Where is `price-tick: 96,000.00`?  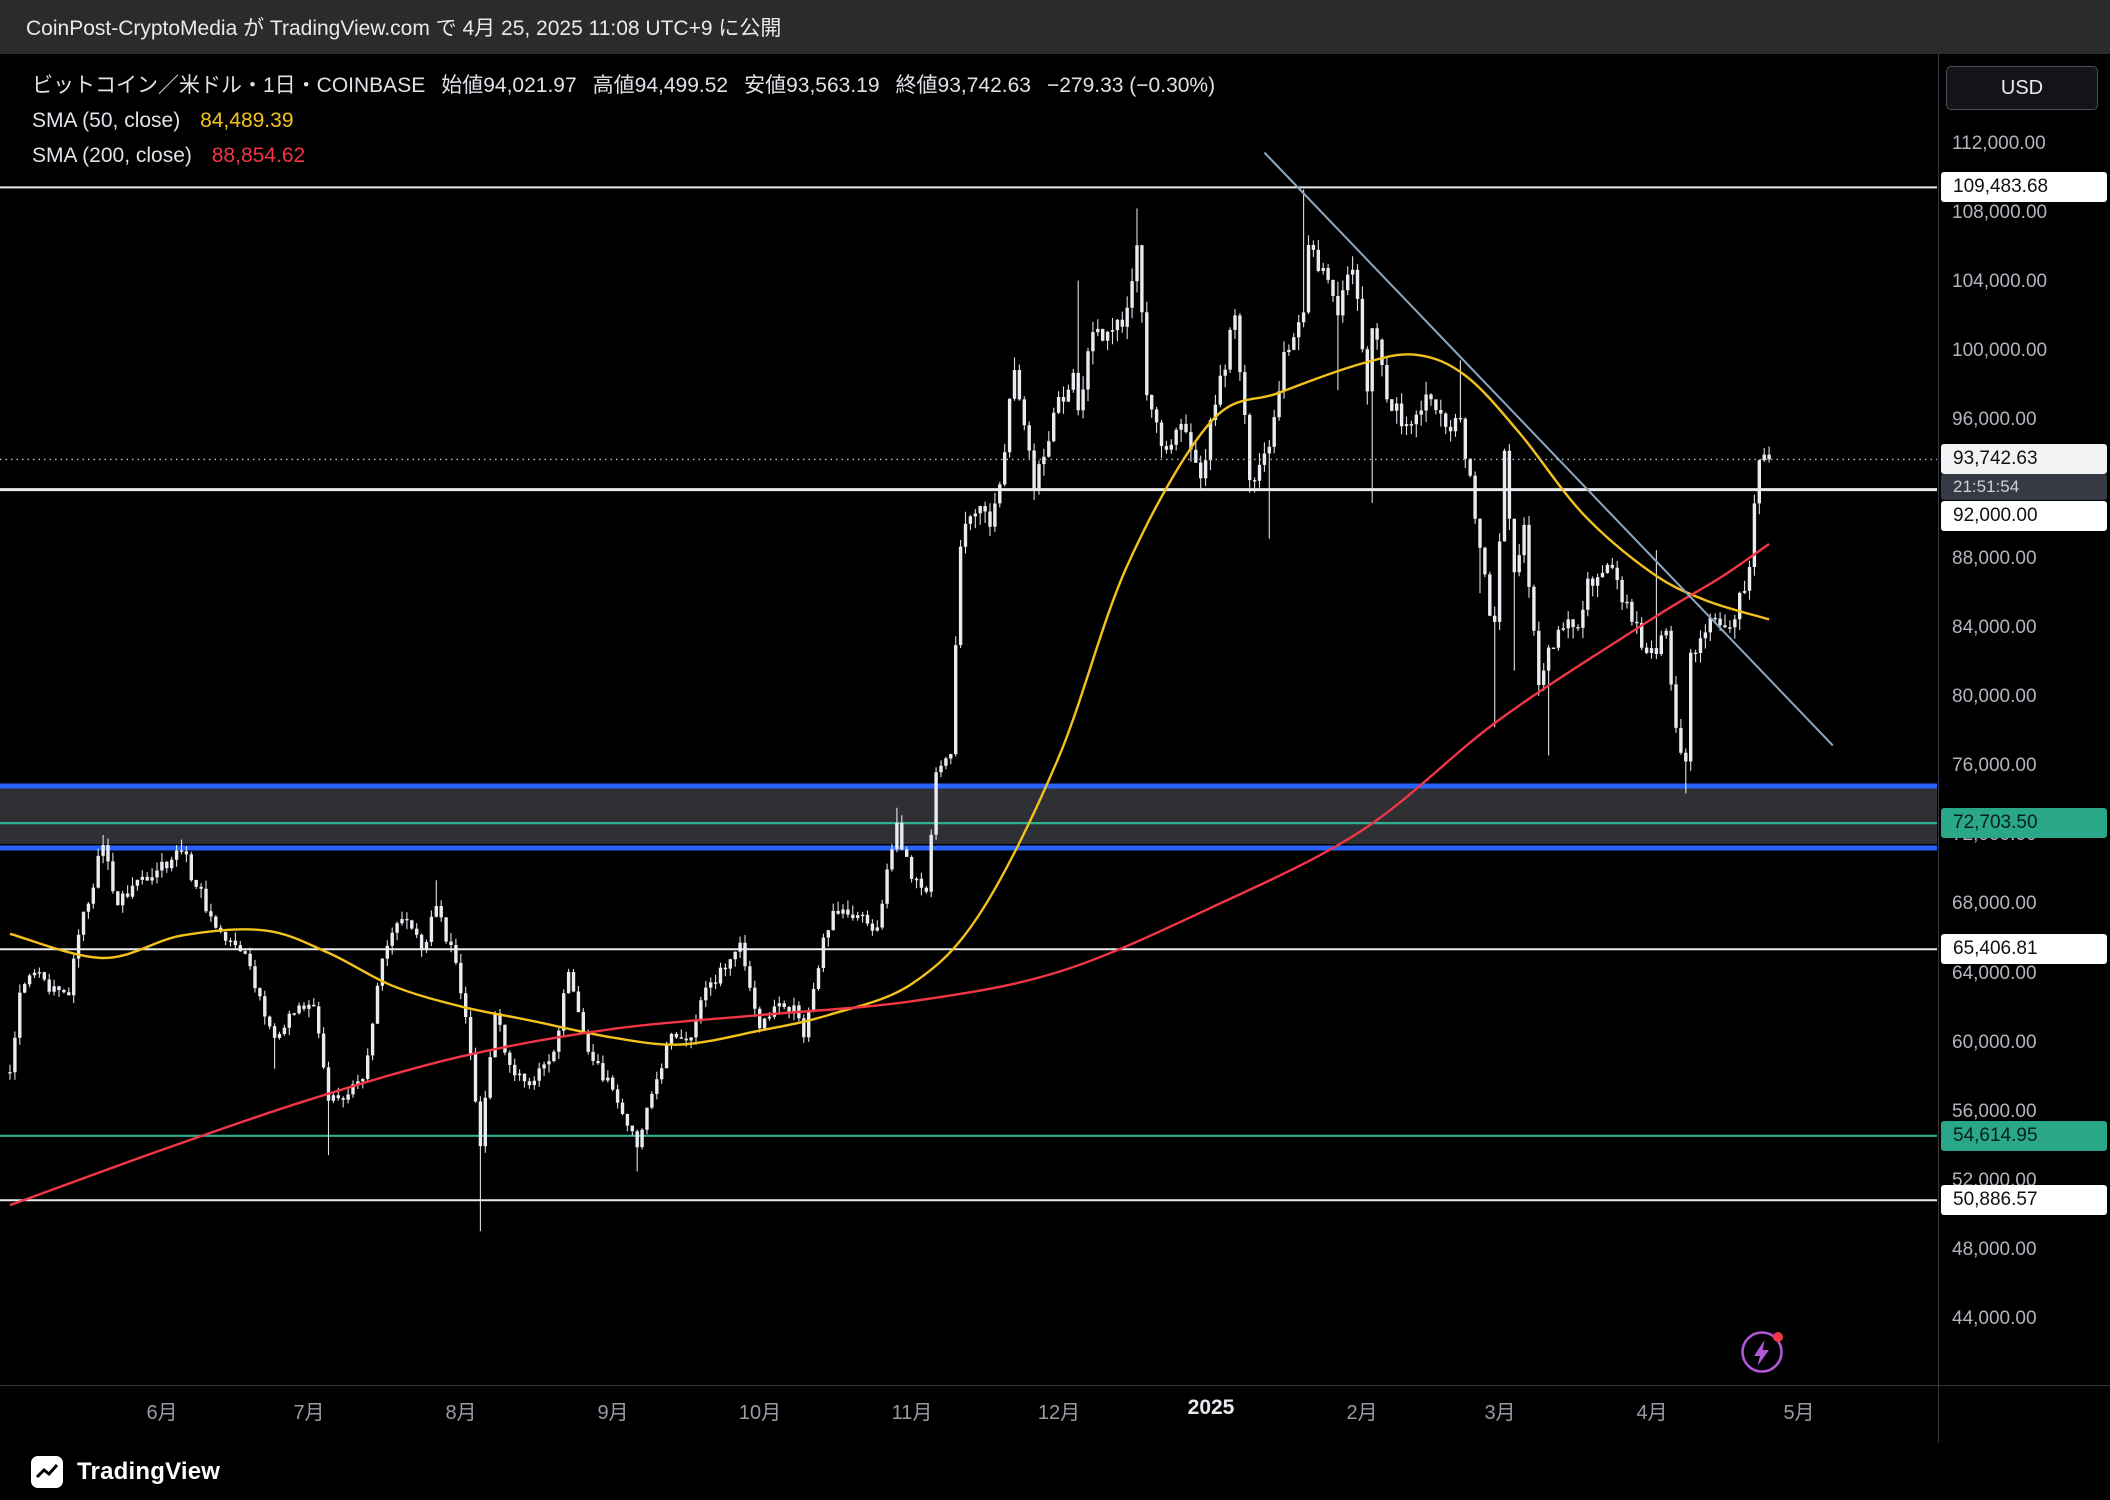 price-tick: 96,000.00 is located at coordinates (1994, 420).